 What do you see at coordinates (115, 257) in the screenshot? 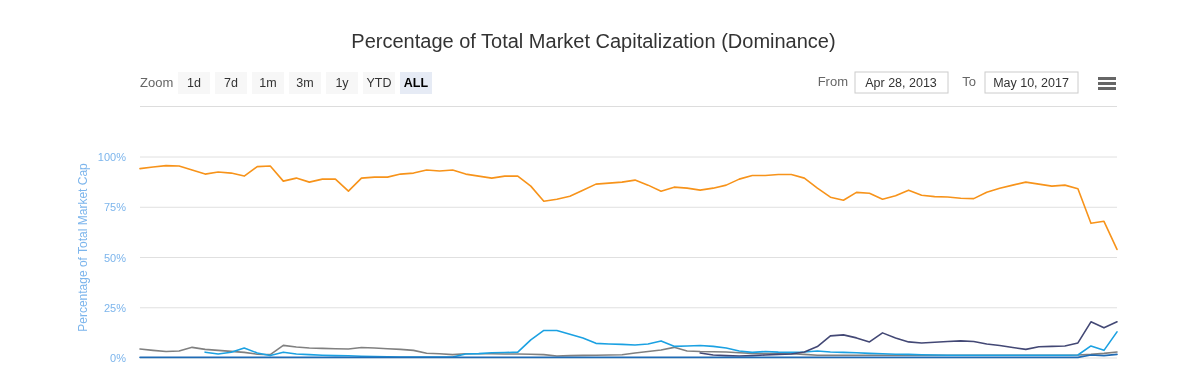
I see `y-tick-label: 50%` at bounding box center [115, 257].